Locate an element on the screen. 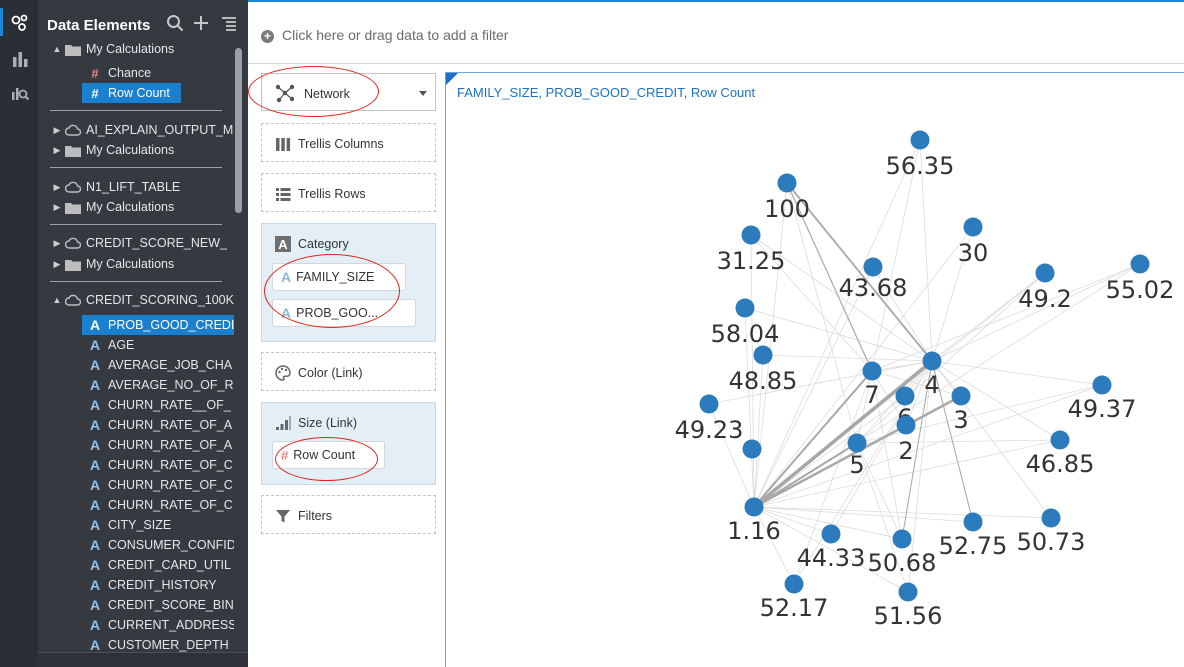 The height and width of the screenshot is (667, 1184). tree-attr: A AVERAGE_NO_OF_R is located at coordinates (160, 385).